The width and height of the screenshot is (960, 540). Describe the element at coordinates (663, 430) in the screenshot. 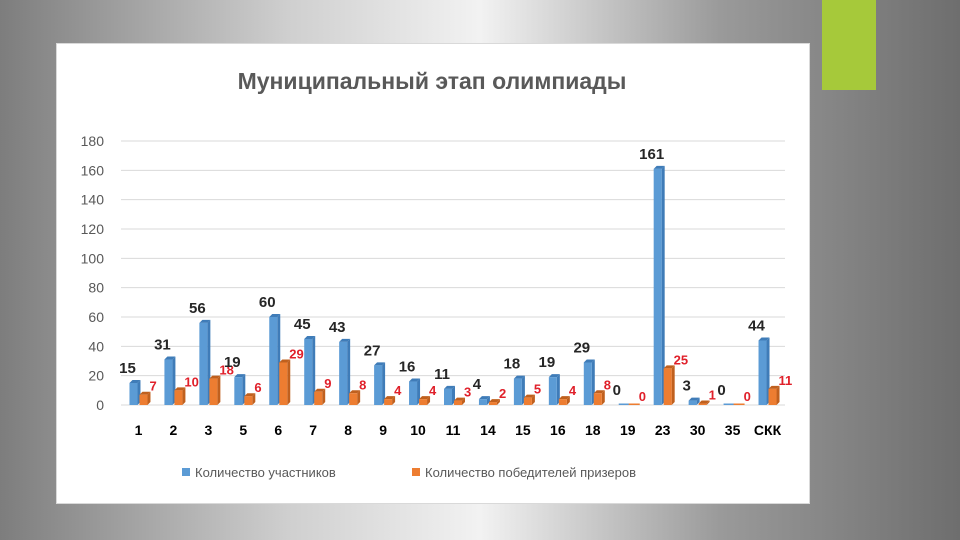

I see `x-tick-label: 23` at that location.